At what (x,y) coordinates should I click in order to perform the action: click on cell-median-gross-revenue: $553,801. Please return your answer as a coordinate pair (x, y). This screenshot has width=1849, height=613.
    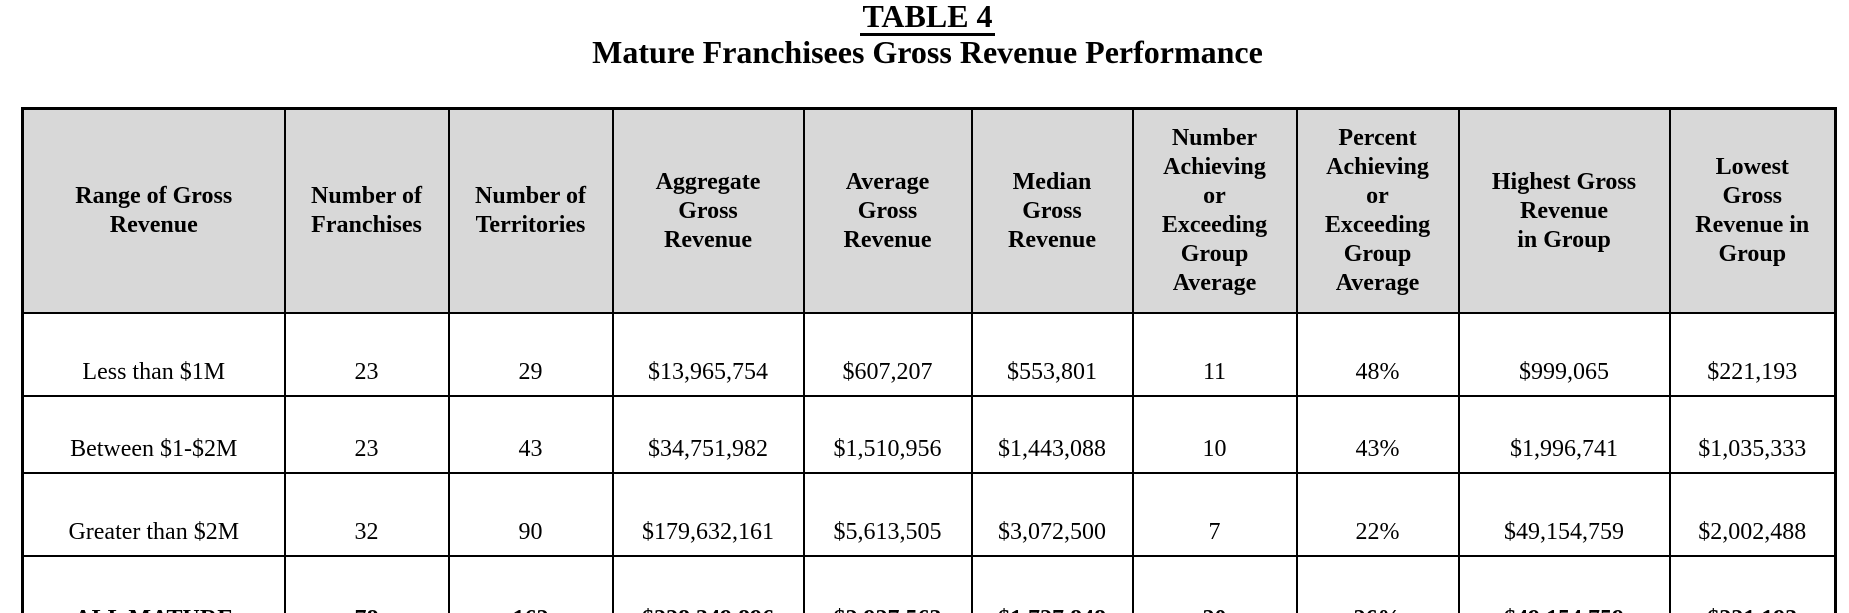
    Looking at the image, I should click on (1052, 354).